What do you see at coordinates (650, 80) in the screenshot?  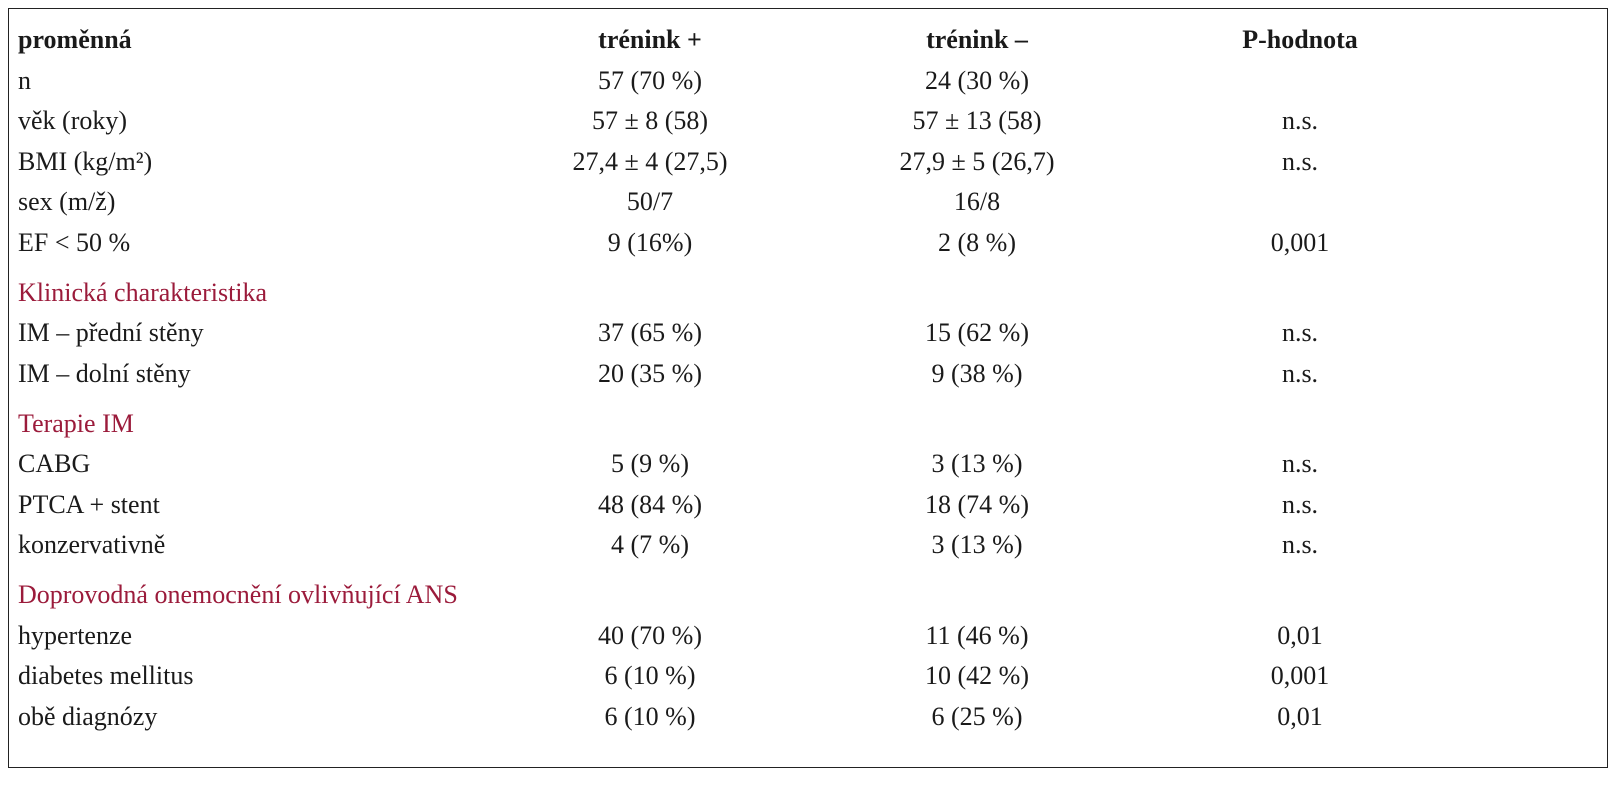 I see `table-cell: 57 (70 %)` at bounding box center [650, 80].